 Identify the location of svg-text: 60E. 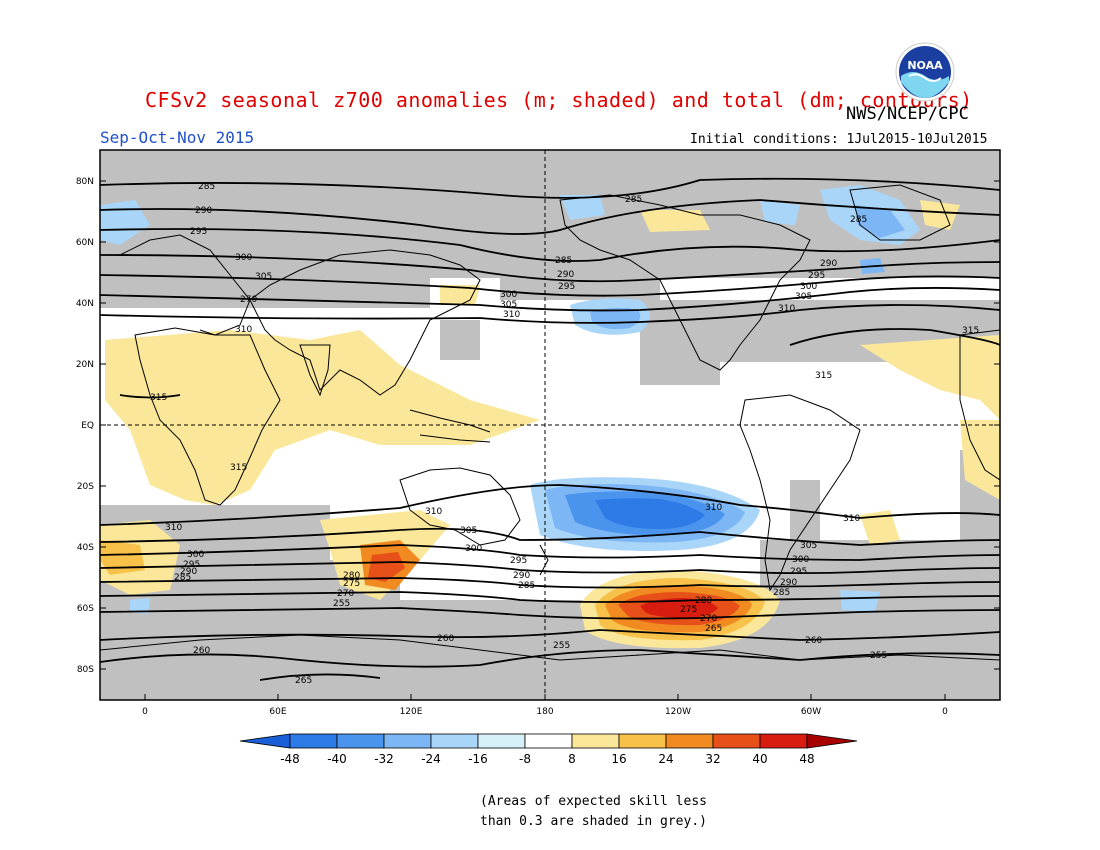
(277, 712).